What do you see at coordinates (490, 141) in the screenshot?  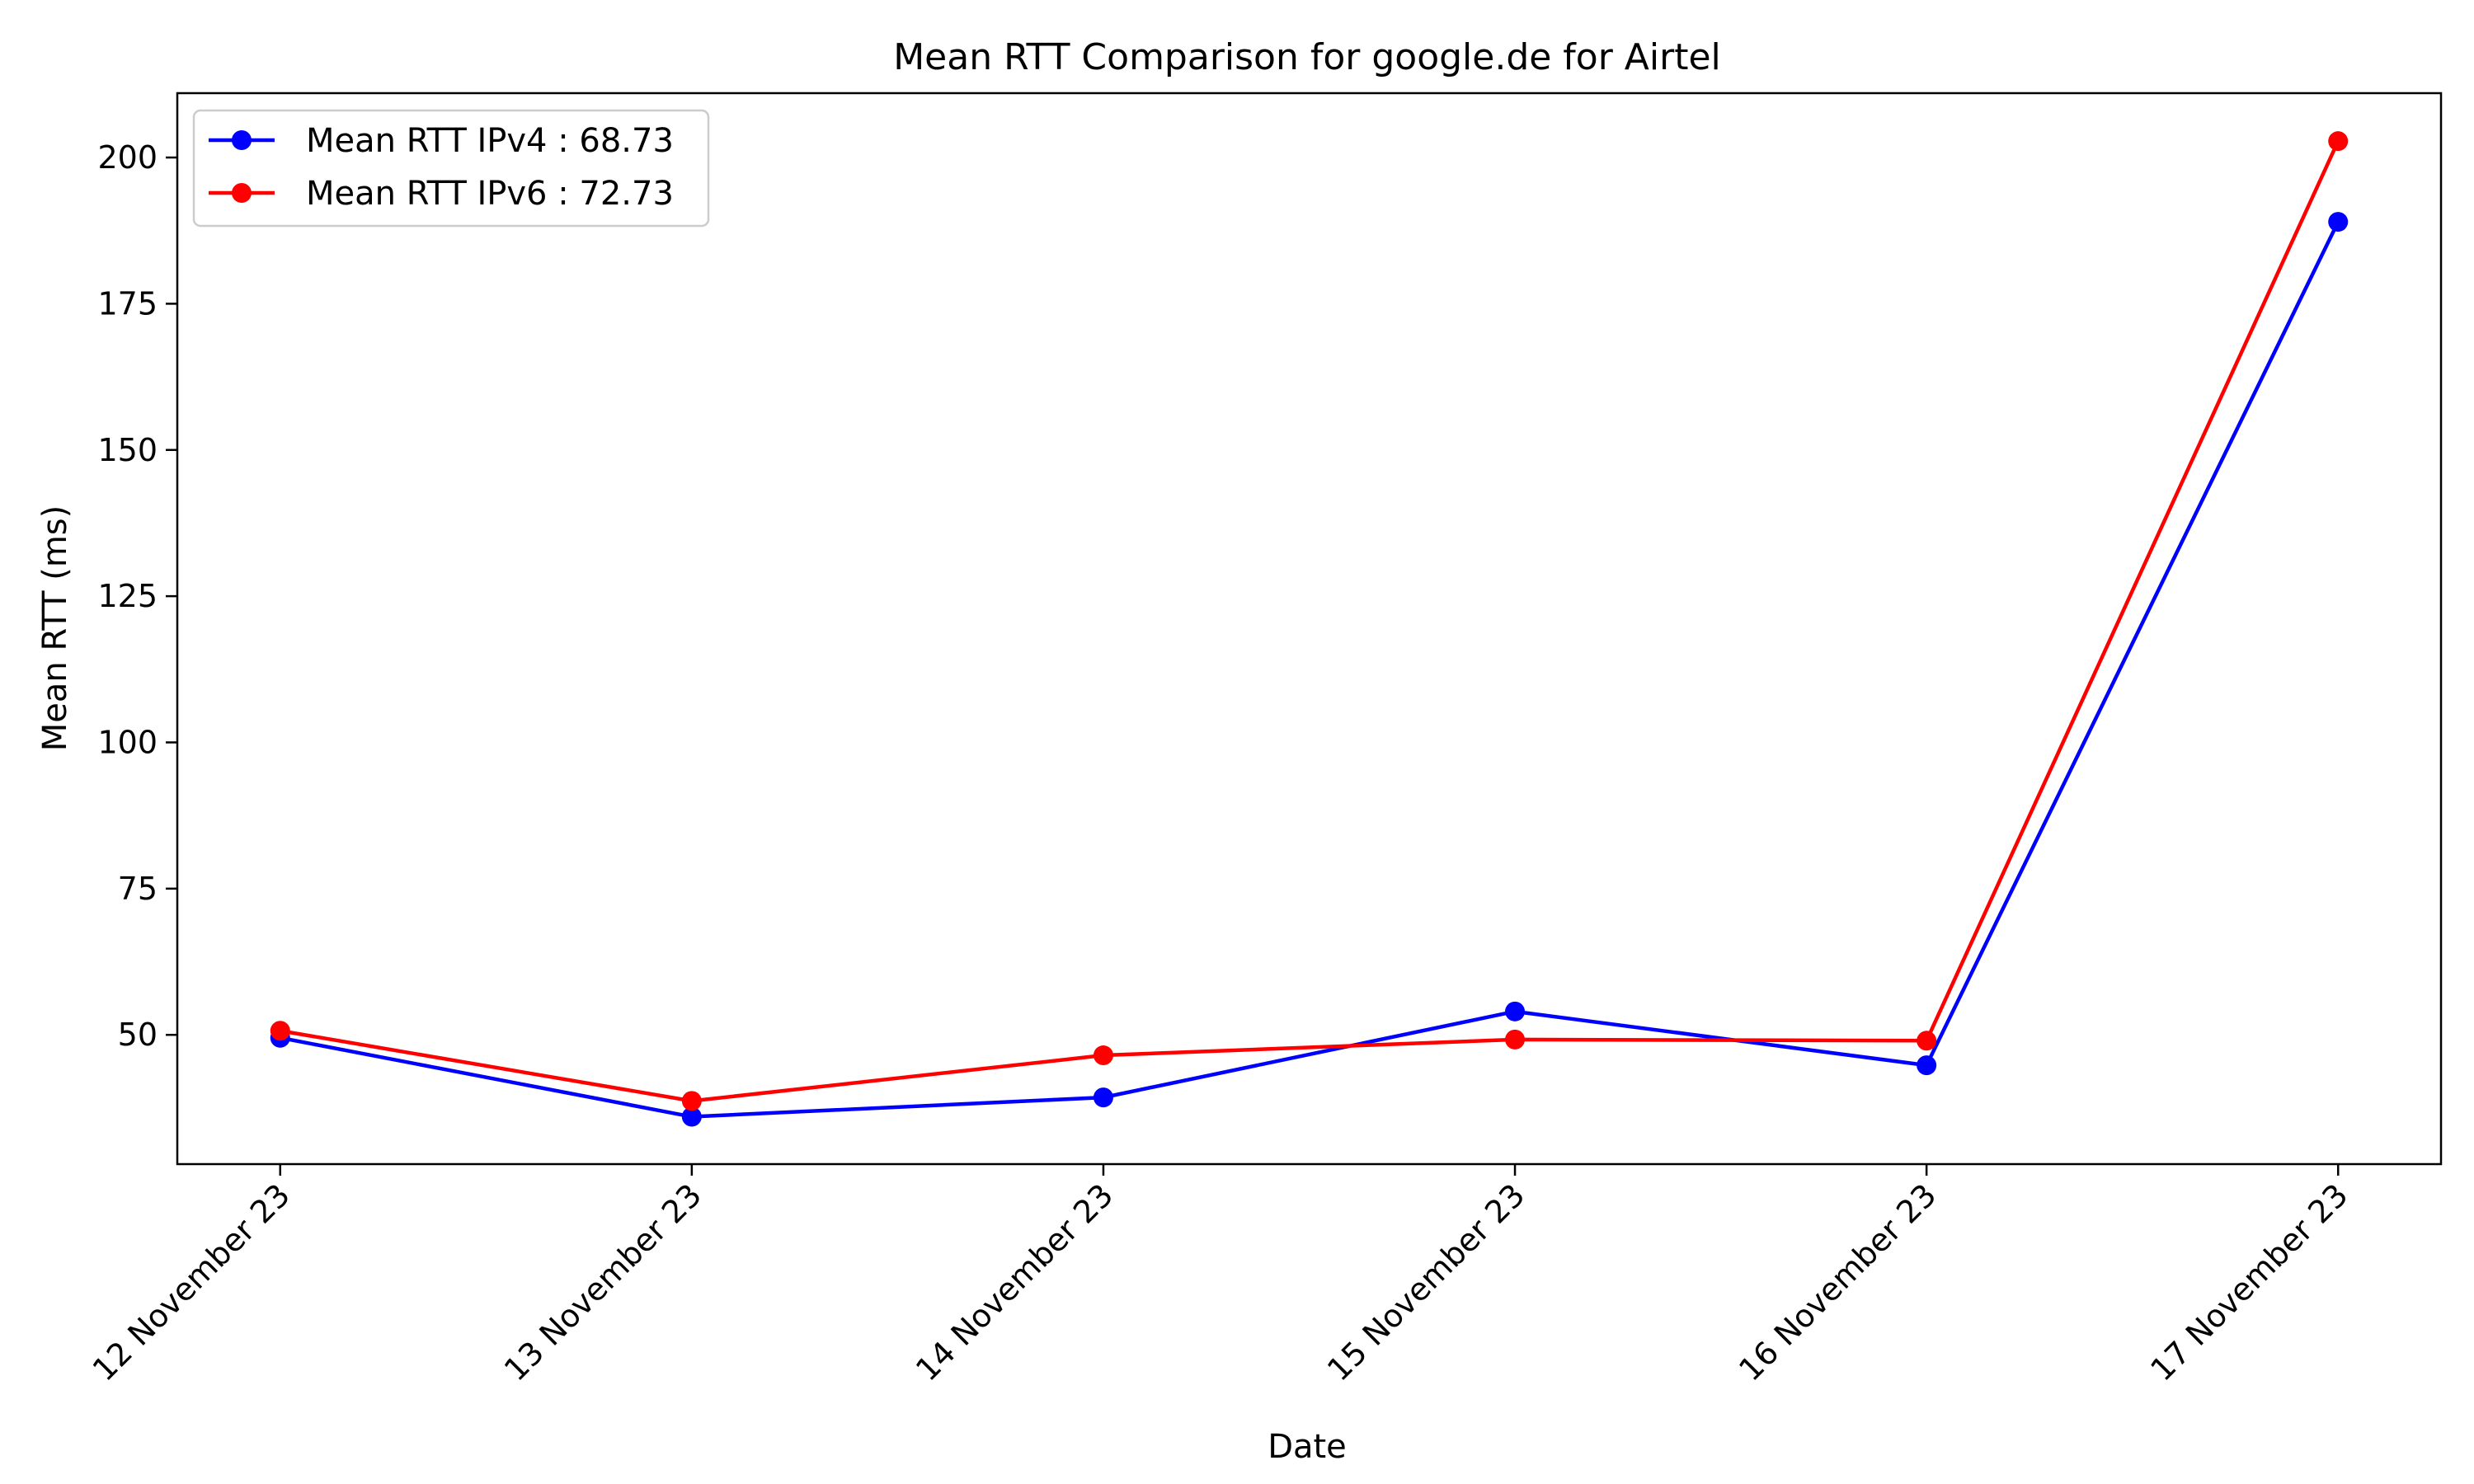 I see `legend-label: Mean RTT IPv4 : 68.73` at bounding box center [490, 141].